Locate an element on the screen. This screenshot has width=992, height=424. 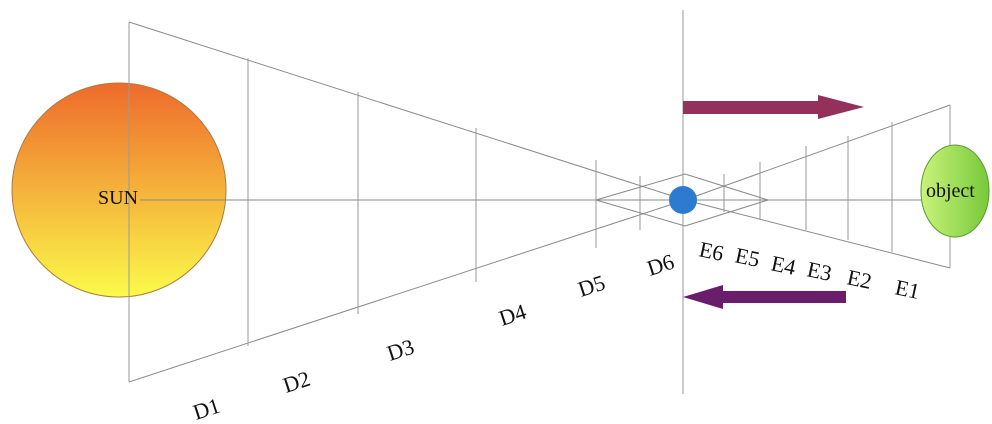
object-cone is located at coordinates (773, 186).